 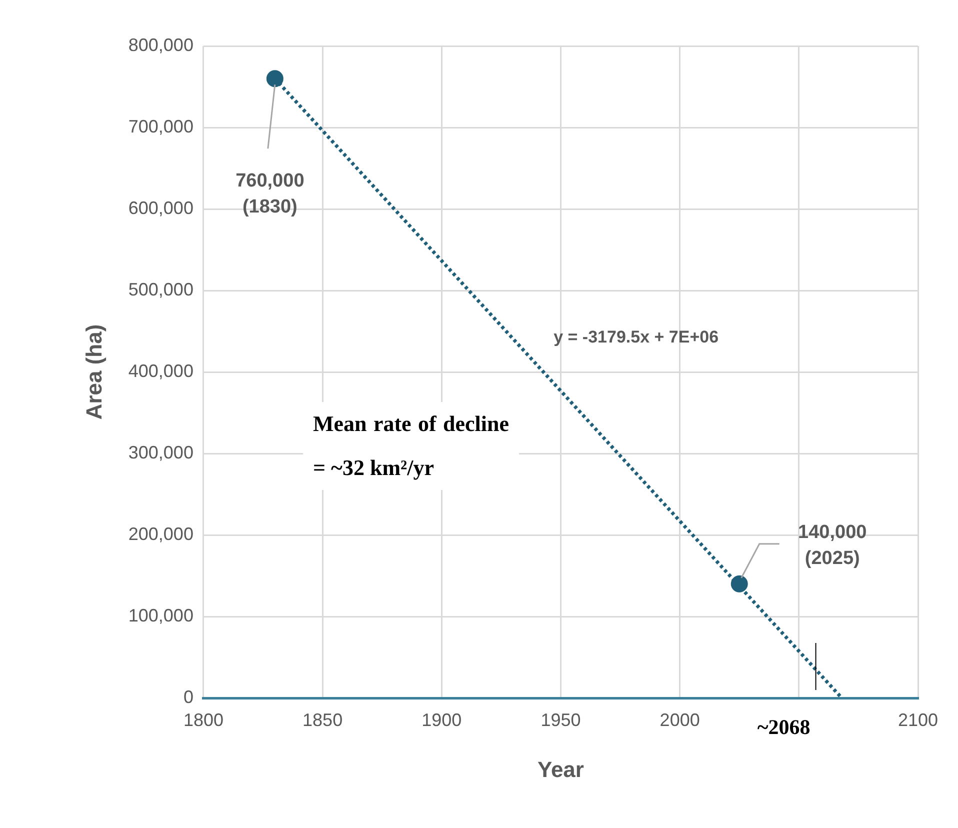 What do you see at coordinates (161, 44) in the screenshot?
I see `y-tick-label: 800,000` at bounding box center [161, 44].